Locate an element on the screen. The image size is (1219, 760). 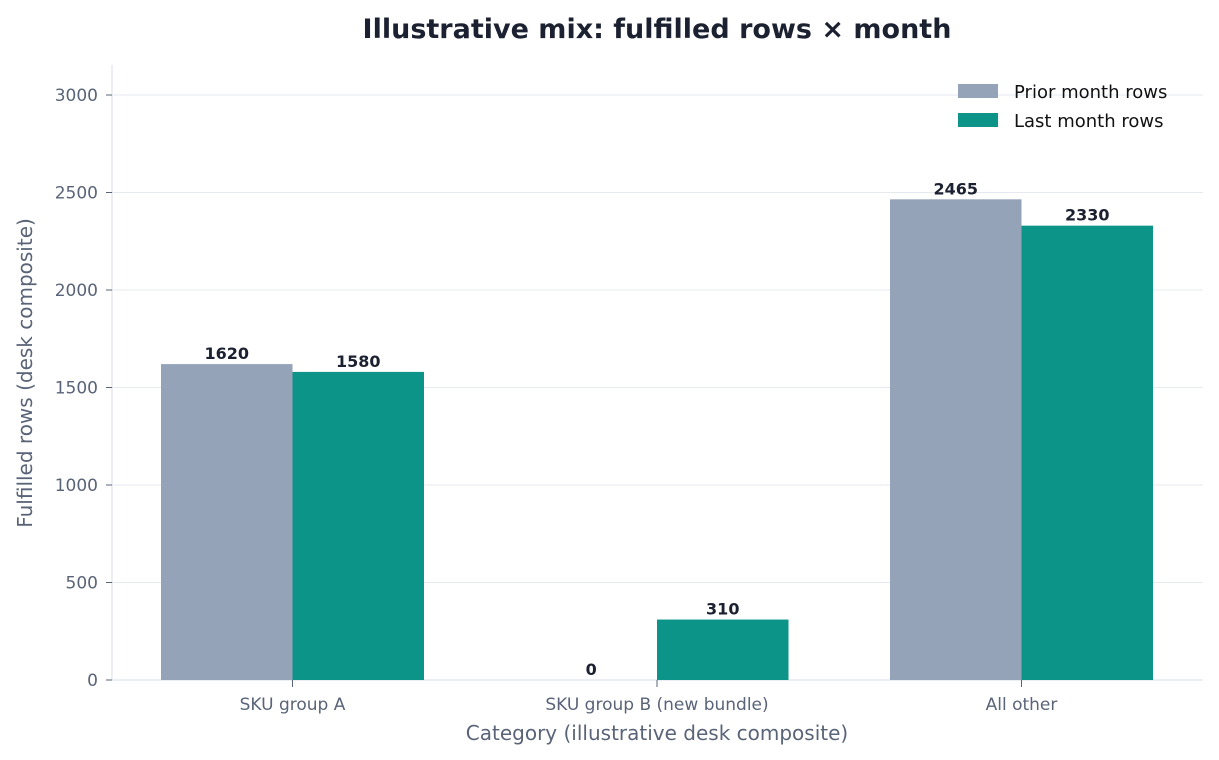
legend-label-last: Last month rows is located at coordinates (1088, 121).